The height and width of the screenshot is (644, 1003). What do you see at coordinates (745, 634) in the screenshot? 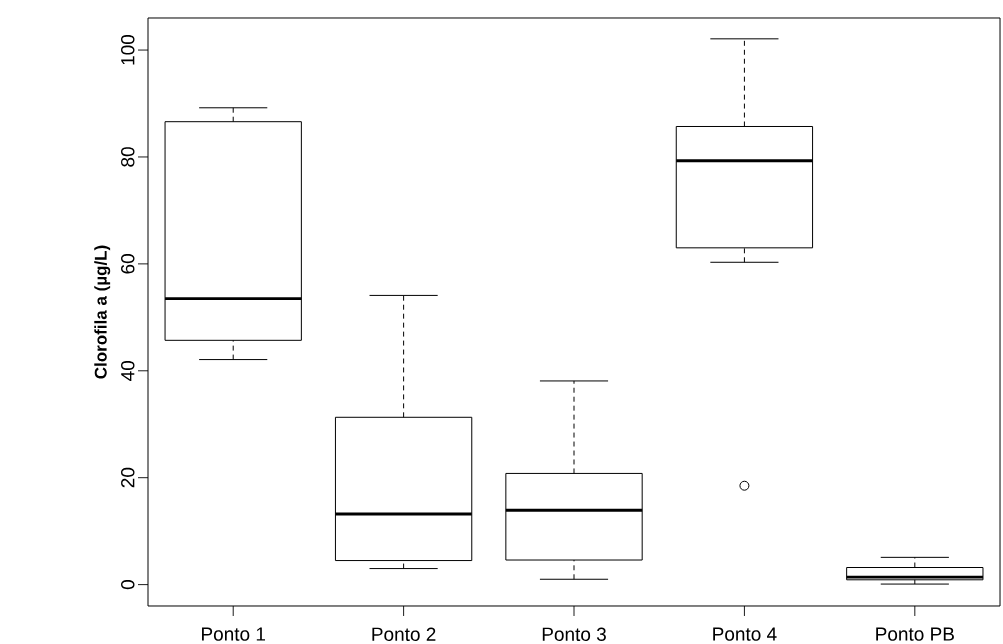
I see `x-tick-label: Ponto 4` at bounding box center [745, 634].